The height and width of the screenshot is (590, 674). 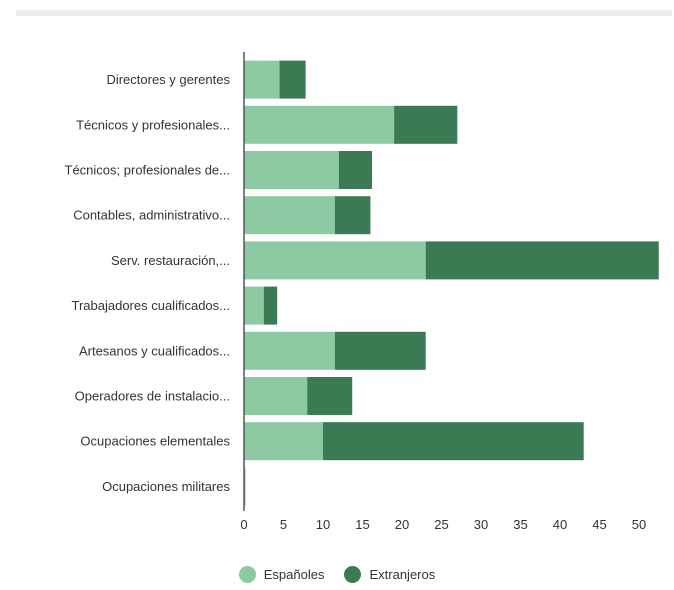 What do you see at coordinates (283, 524) in the screenshot?
I see `x-tick-label: 5` at bounding box center [283, 524].